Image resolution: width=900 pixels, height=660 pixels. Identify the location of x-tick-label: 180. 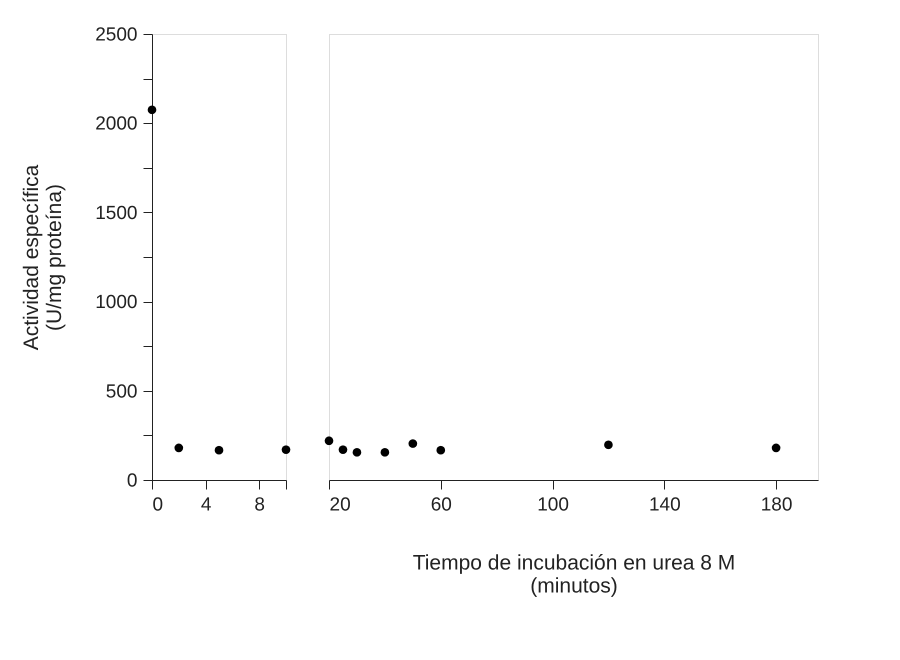
(776, 505).